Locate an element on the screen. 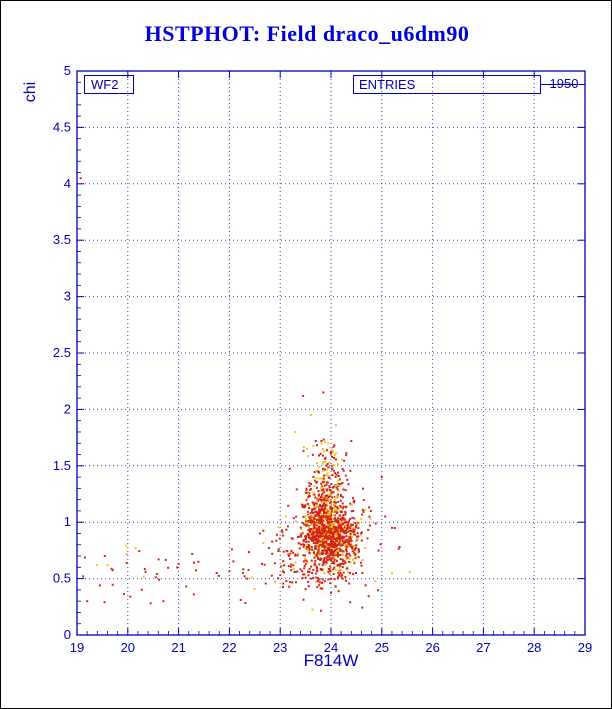 The image size is (612, 709). svg-text: 0 is located at coordinates (67, 634).